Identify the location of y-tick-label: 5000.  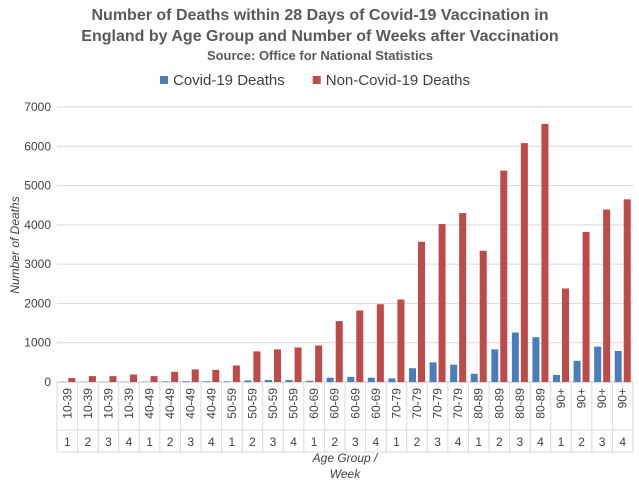
(37, 186).